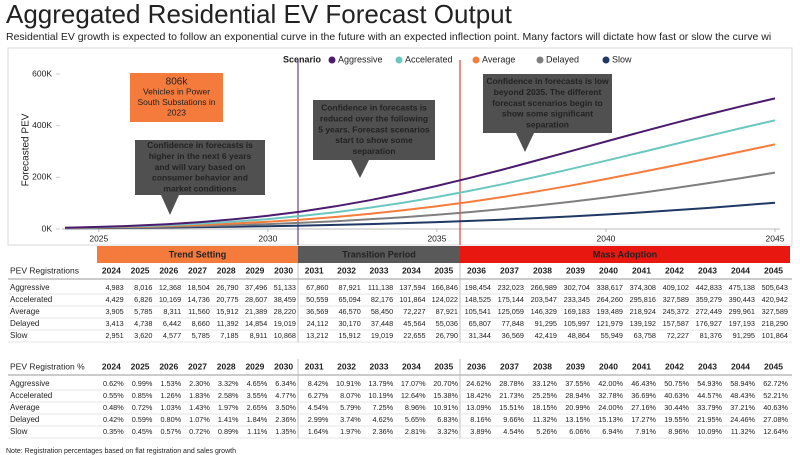 This screenshot has height=455, width=800. What do you see at coordinates (170, 205) in the screenshot?
I see `annotation-pointer` at bounding box center [170, 205].